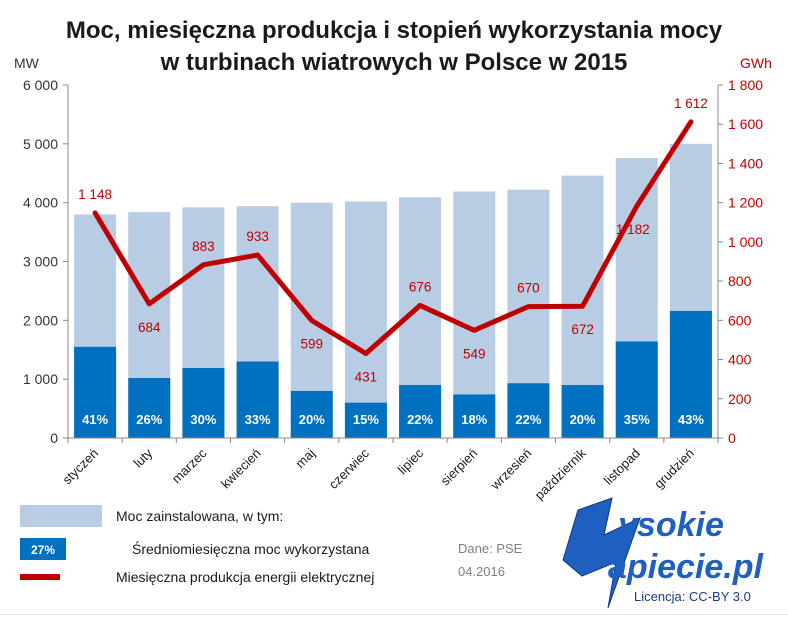 The image size is (788, 619). Describe the element at coordinates (740, 360) in the screenshot. I see `right-tick-label: 400` at that location.